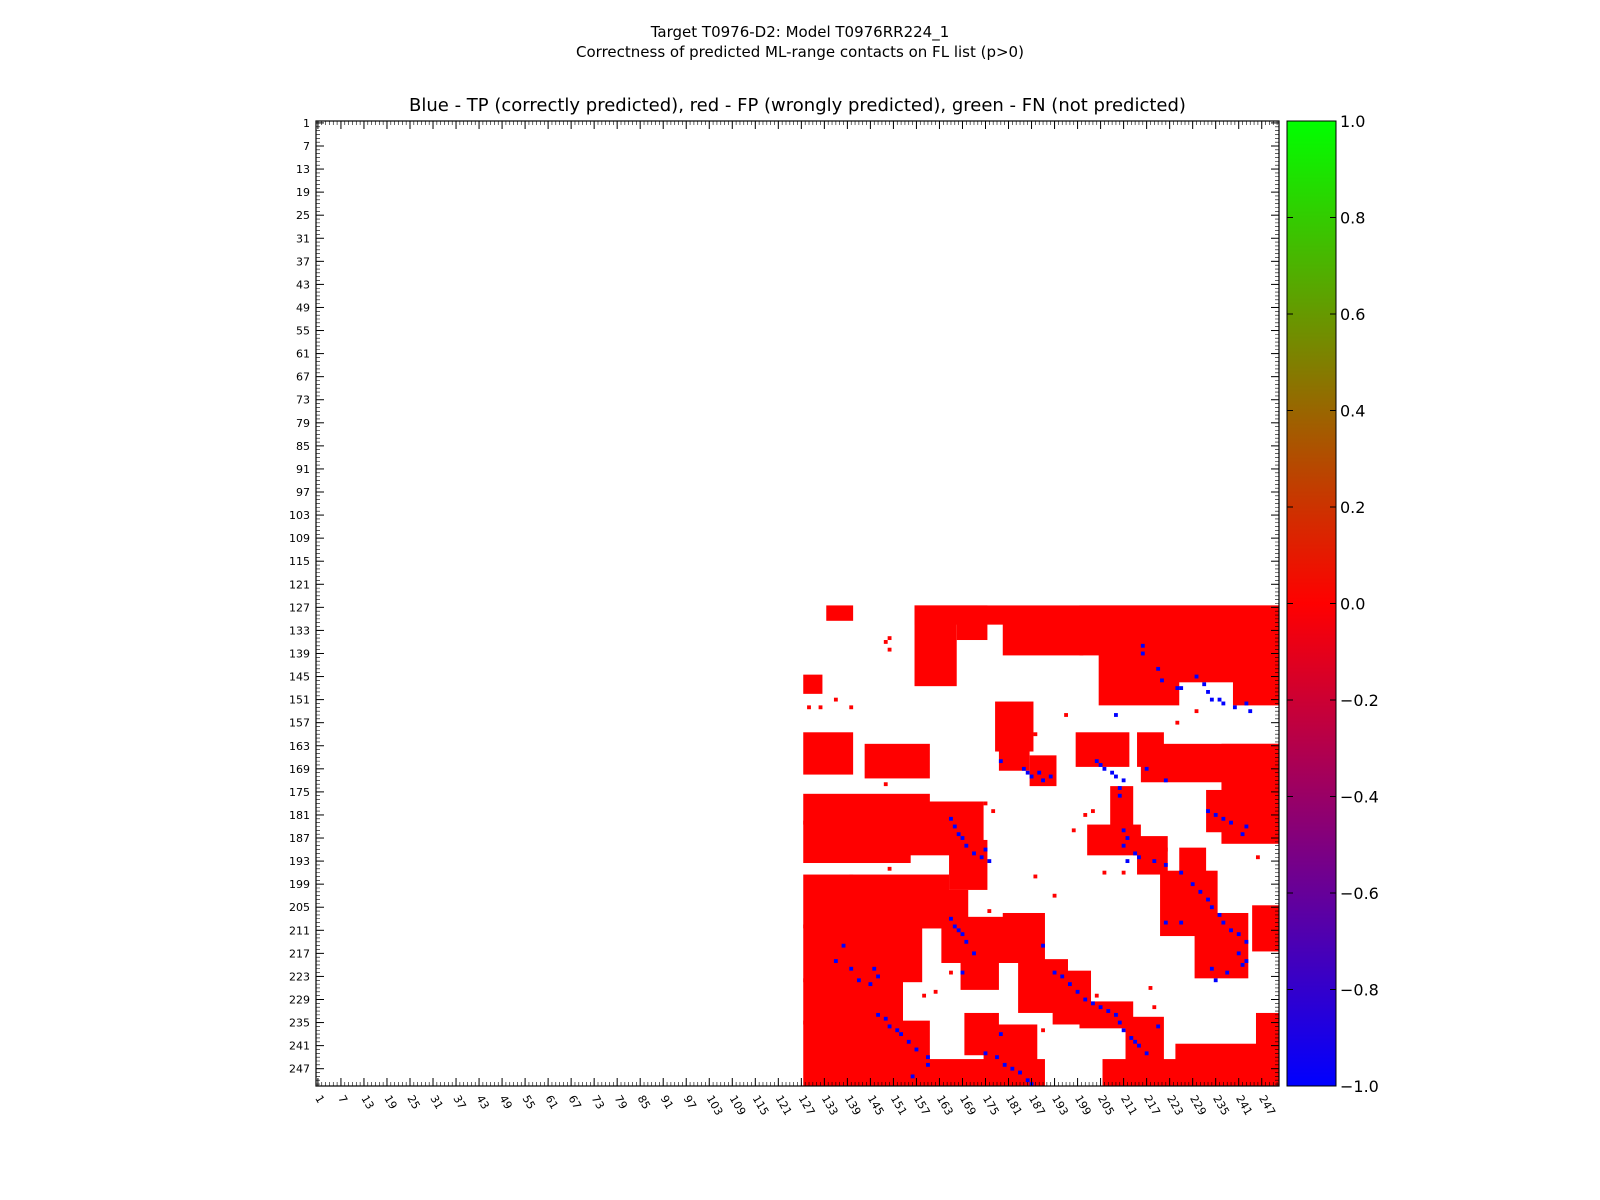  Describe the element at coordinates (299, 607) in the screenshot. I see `y-tick-label: 127` at that location.